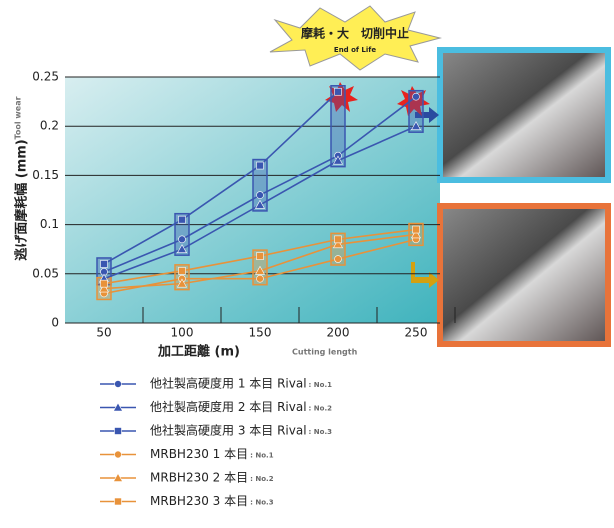  I want to click on banner-sub: End of Life, so click(355, 50).